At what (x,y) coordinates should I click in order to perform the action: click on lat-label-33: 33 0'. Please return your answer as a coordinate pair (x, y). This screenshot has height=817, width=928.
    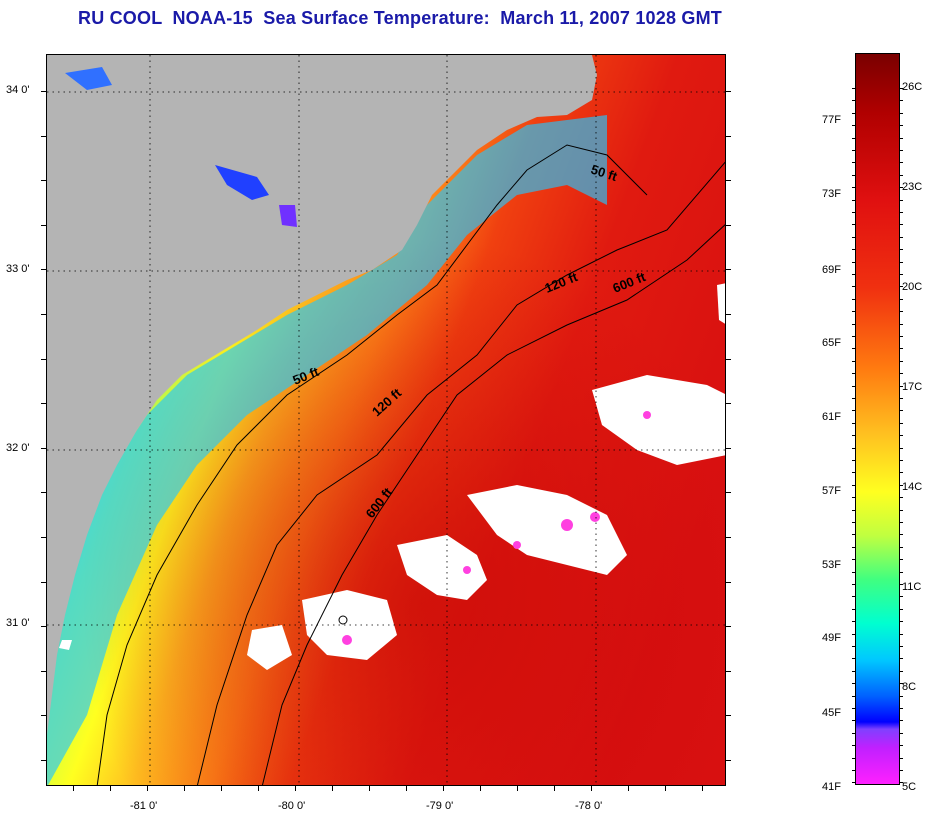
    Looking at the image, I should click on (18, 269).